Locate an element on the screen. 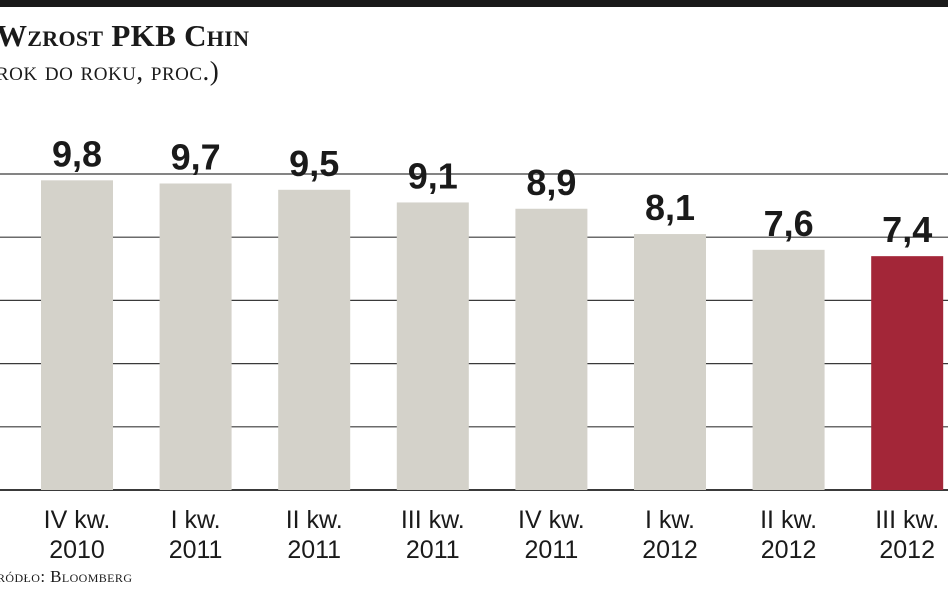  bar-value-label: 8,1 is located at coordinates (670, 207).